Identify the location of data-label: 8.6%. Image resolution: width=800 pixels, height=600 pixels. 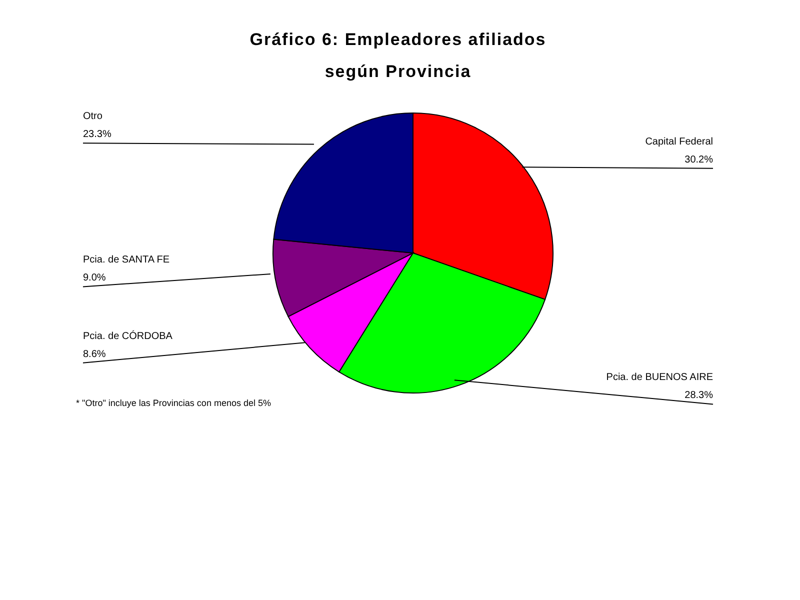
(94, 354).